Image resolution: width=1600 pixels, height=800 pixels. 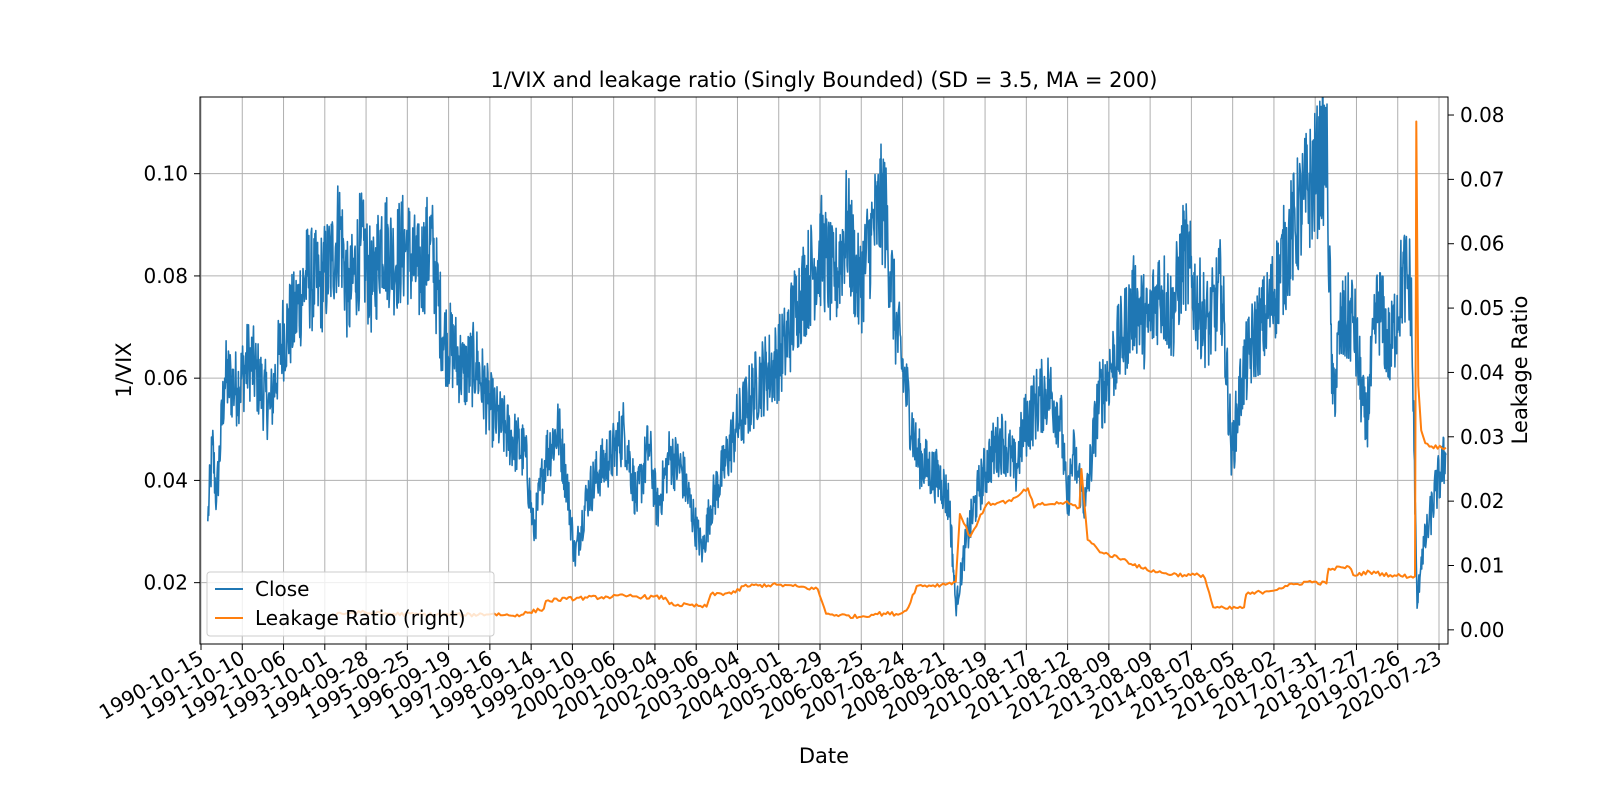 I want to click on y-tick-label: 0.08, so click(x=165, y=276).